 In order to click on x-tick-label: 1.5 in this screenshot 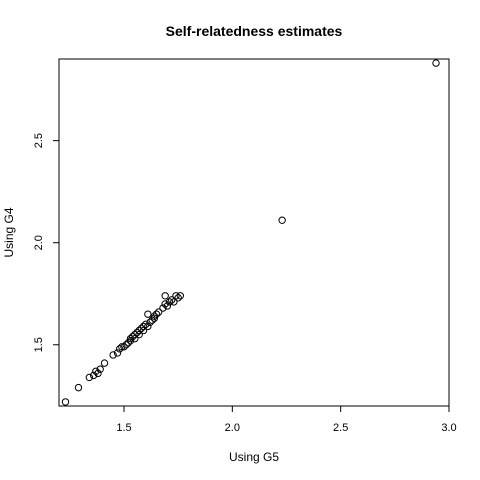, I will do `click(123, 428)`.